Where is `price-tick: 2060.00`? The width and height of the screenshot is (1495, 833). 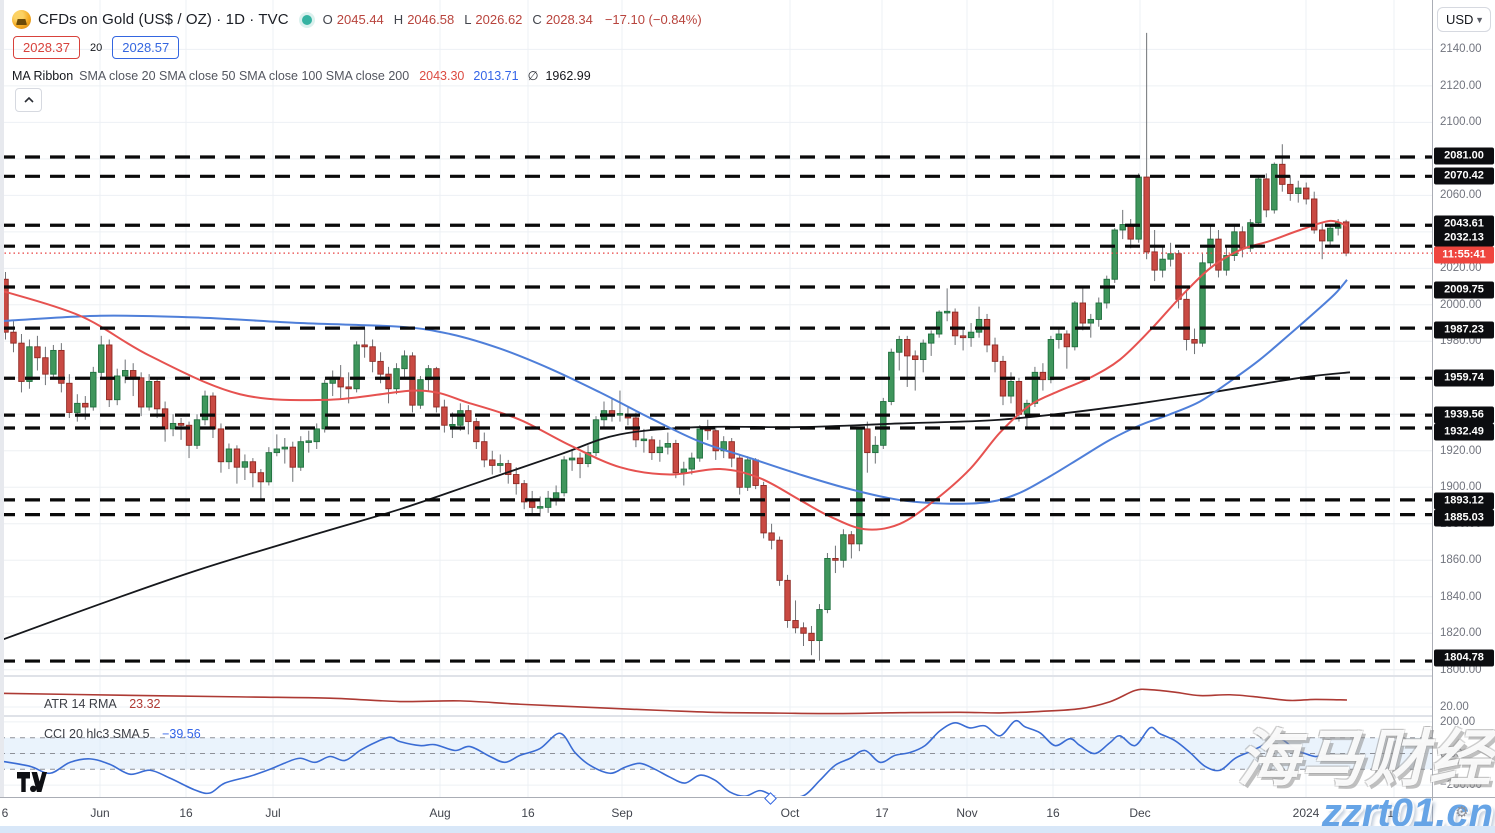 price-tick: 2060.00 is located at coordinates (1461, 195).